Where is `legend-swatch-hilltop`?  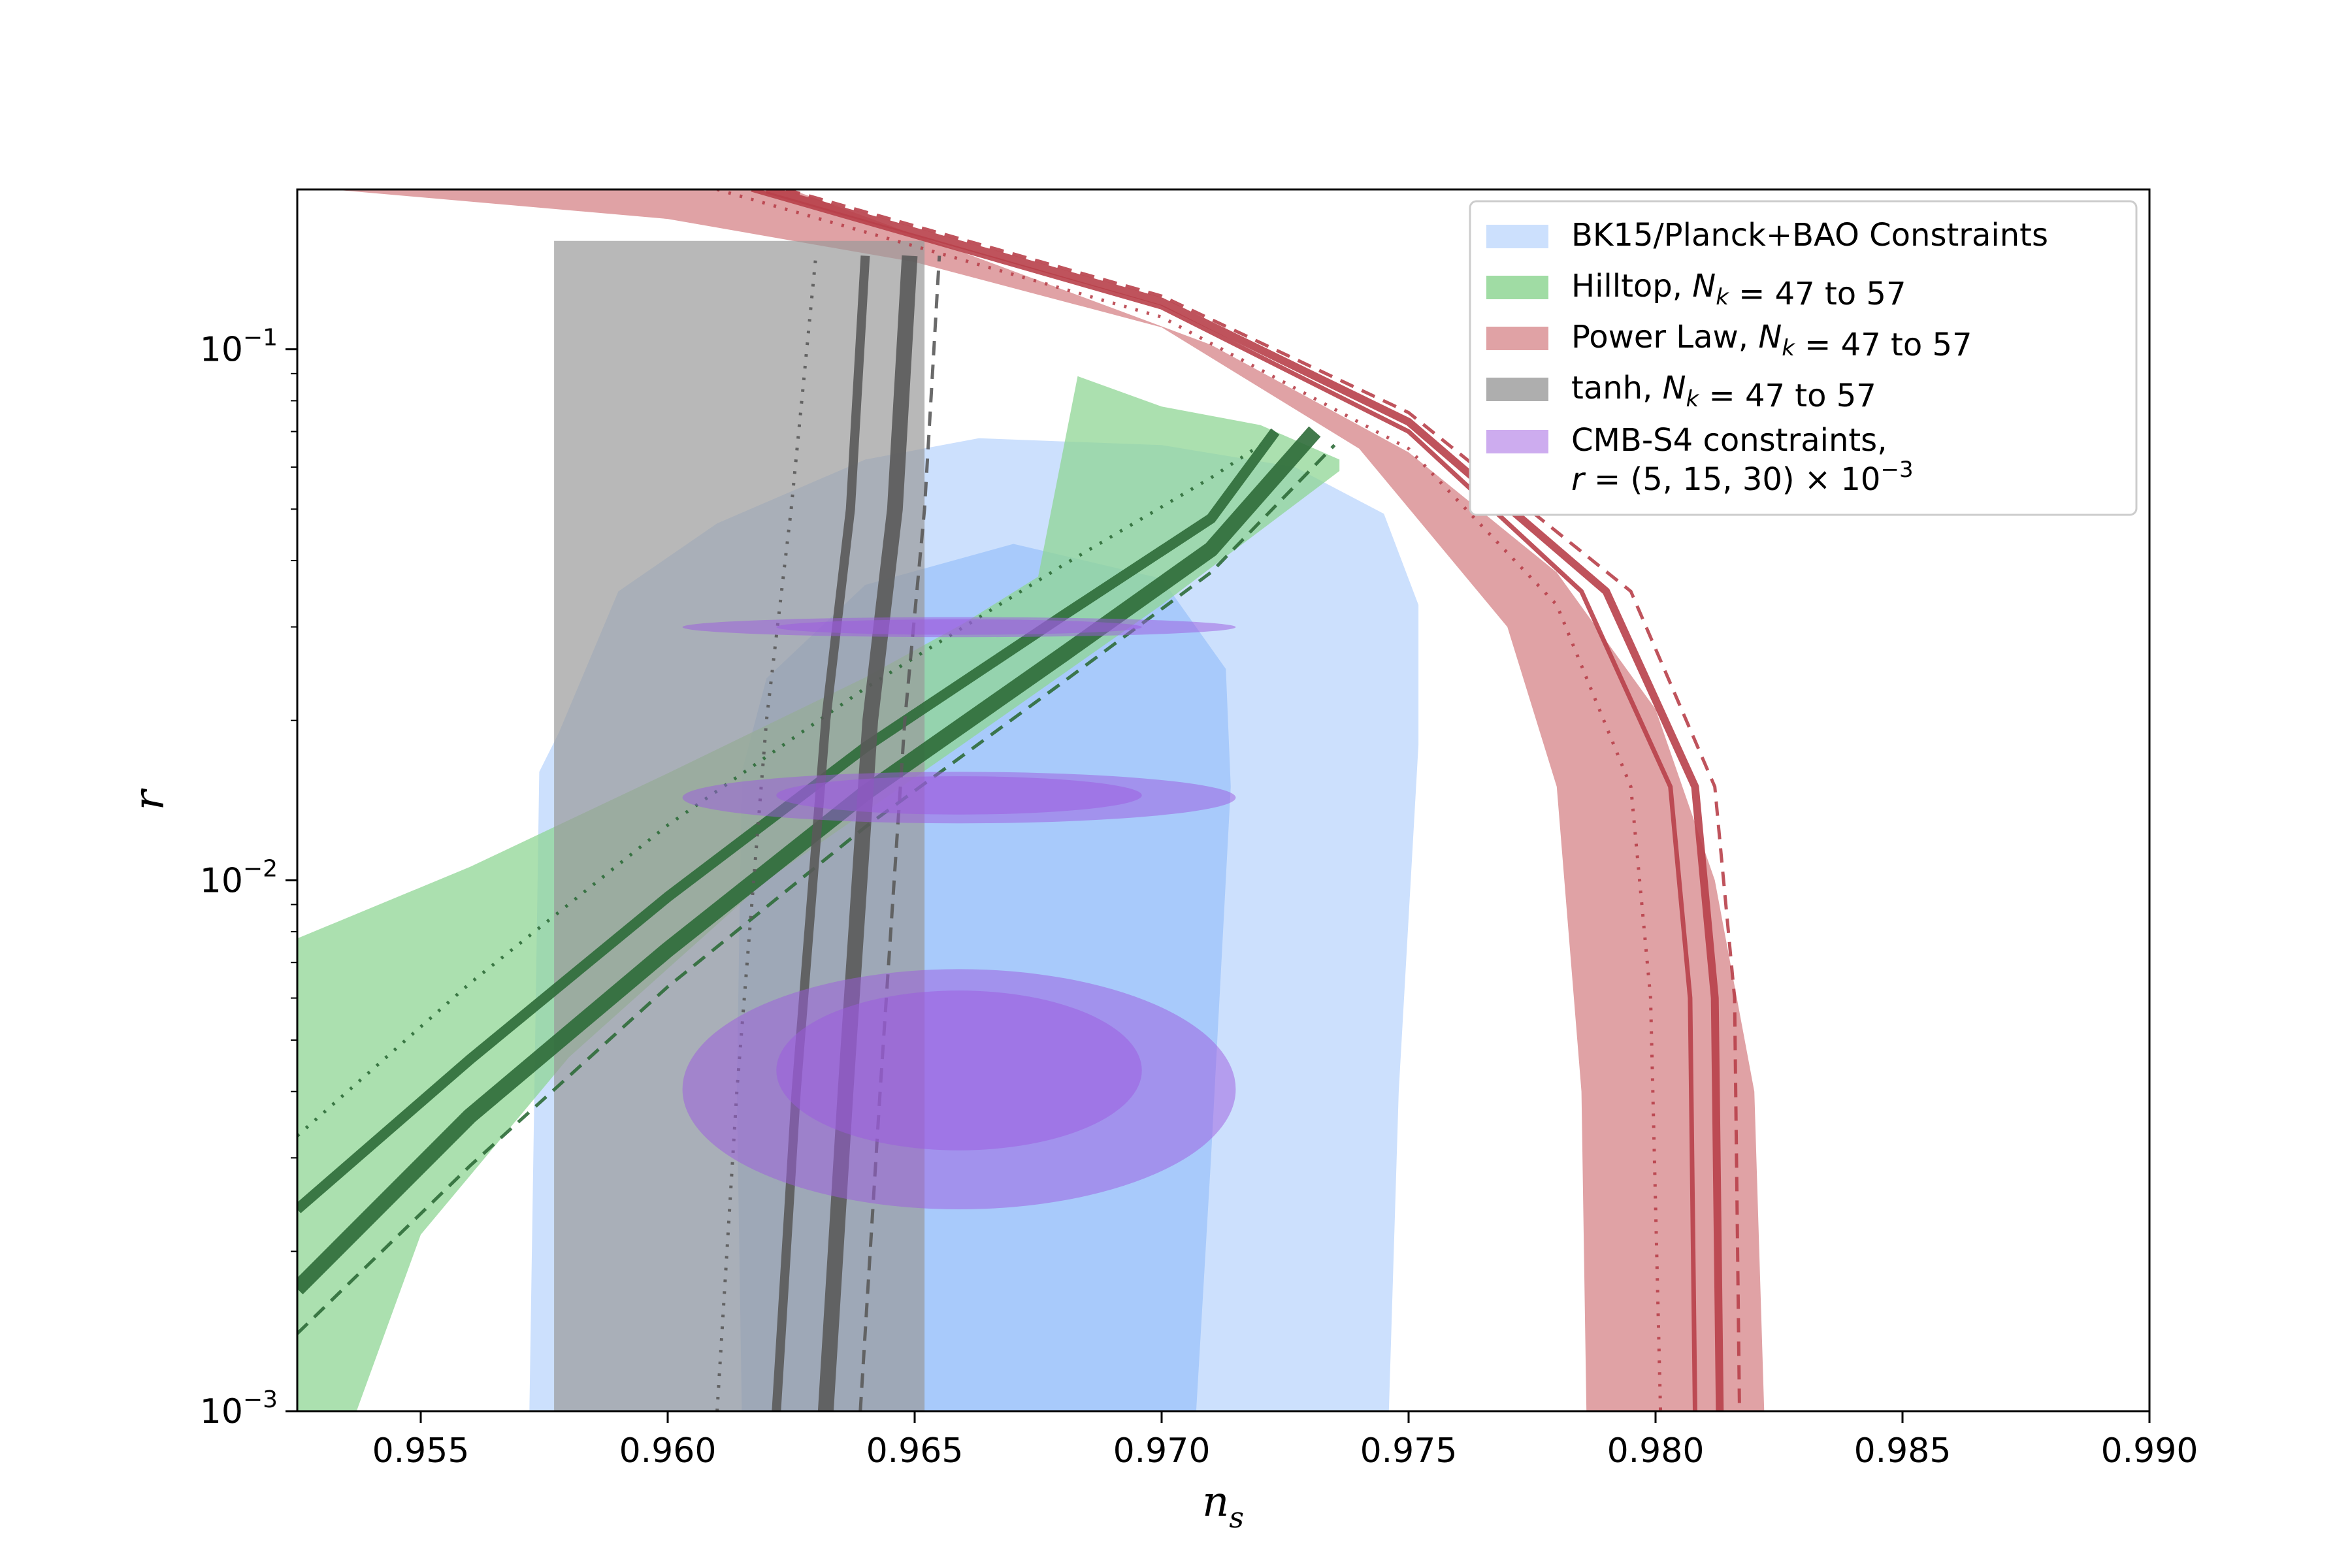 legend-swatch-hilltop is located at coordinates (1517, 287).